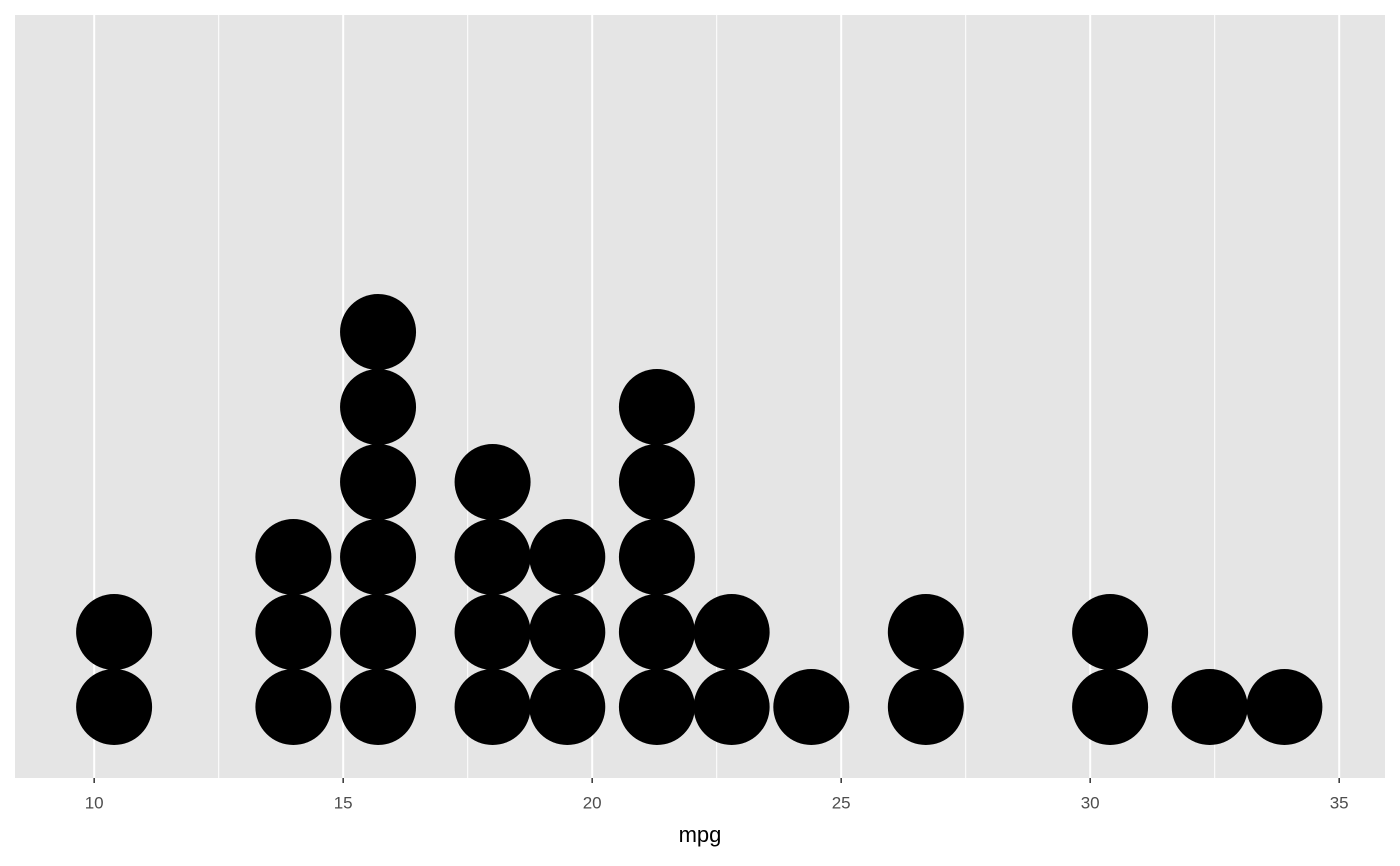 The image size is (1400, 866). Describe the element at coordinates (700, 834) in the screenshot. I see `x-axis-label: mpg` at that location.